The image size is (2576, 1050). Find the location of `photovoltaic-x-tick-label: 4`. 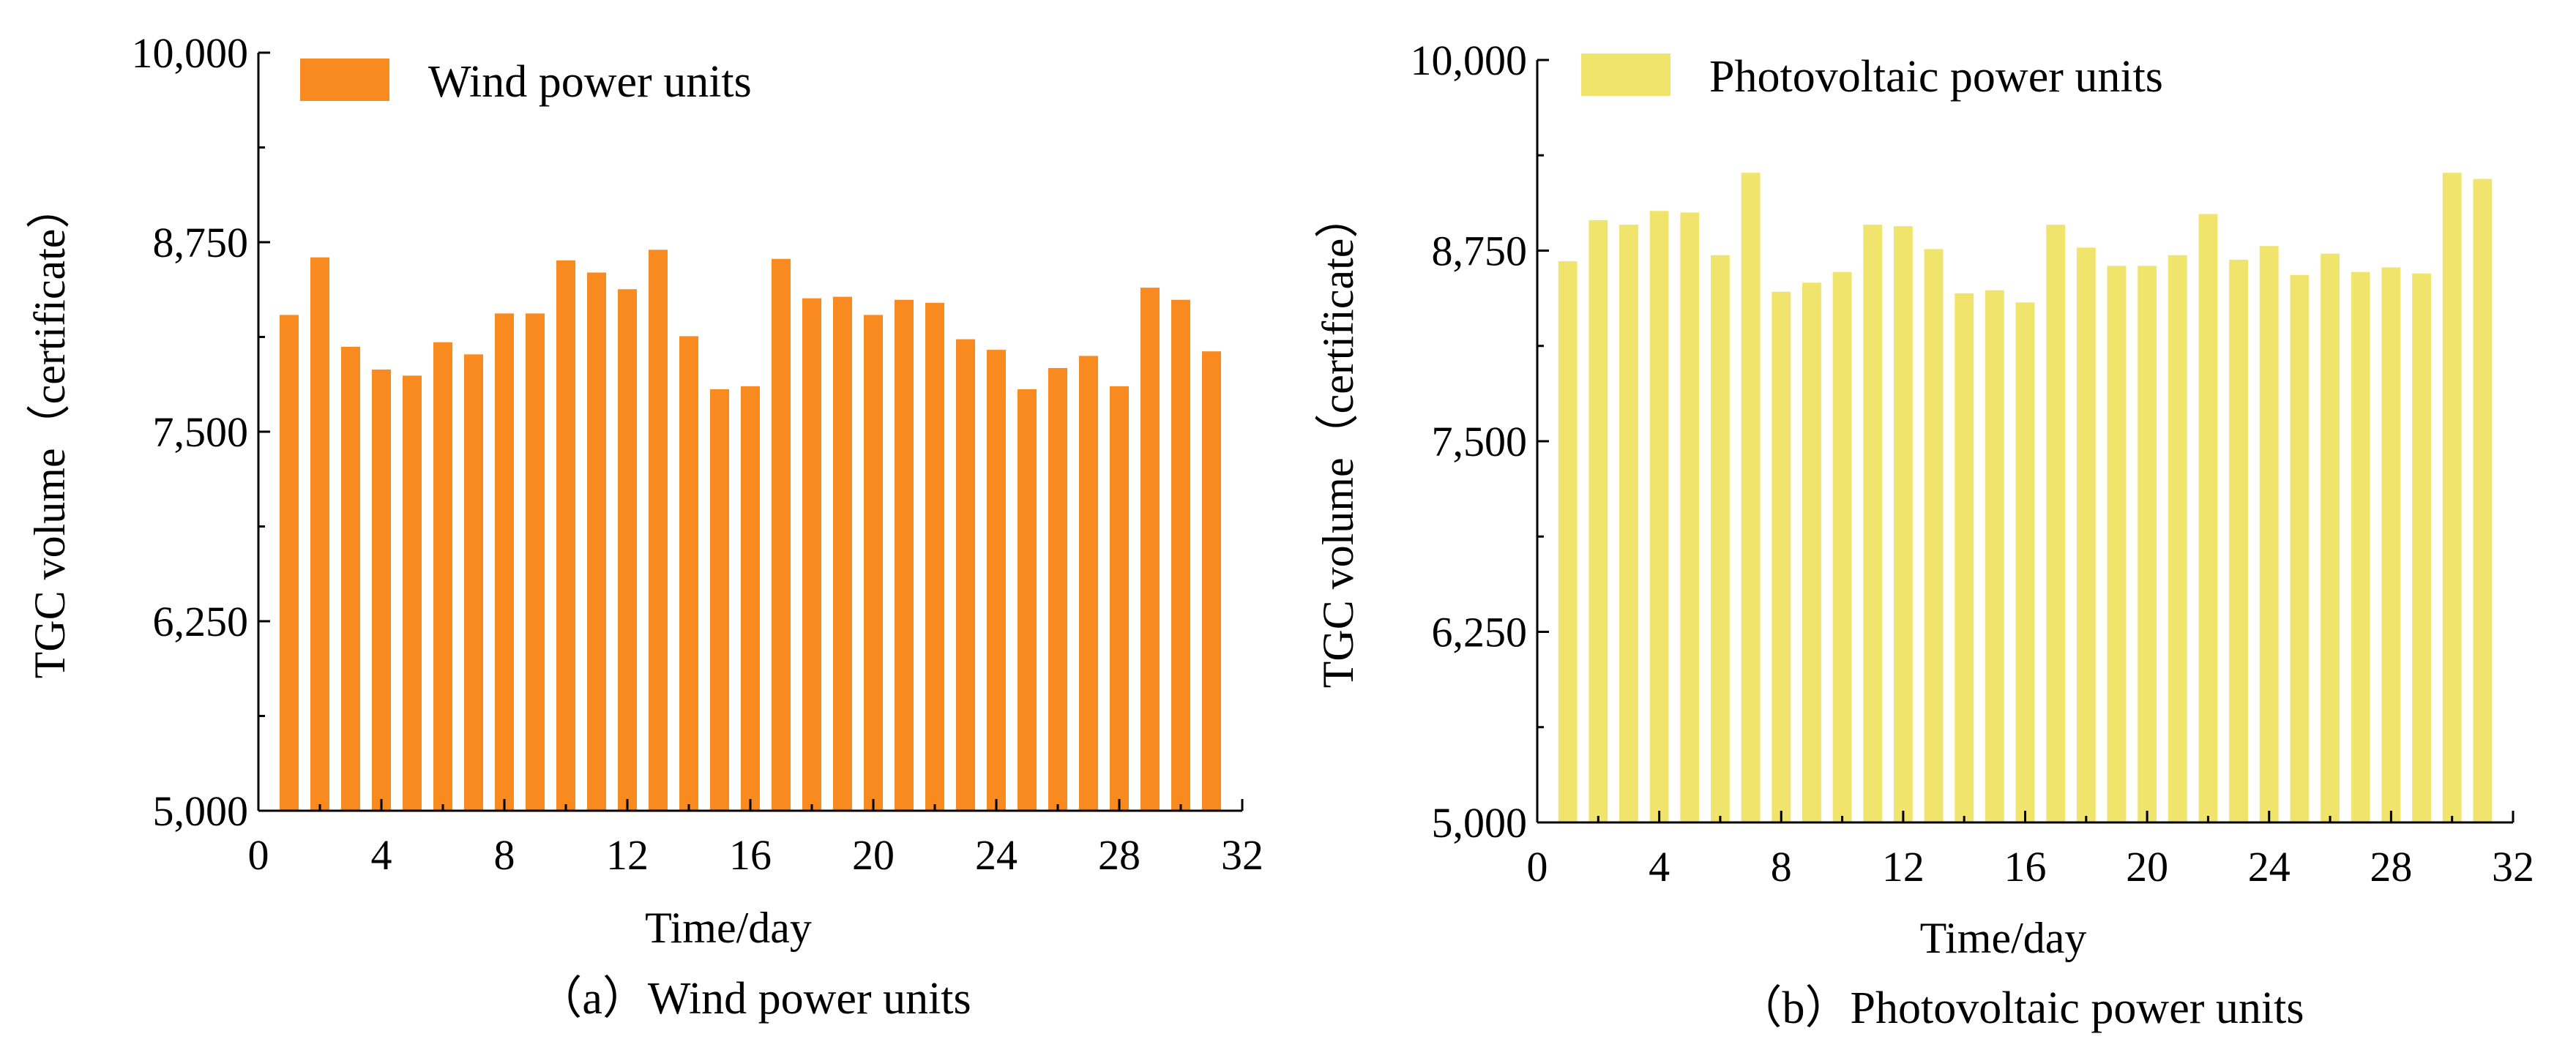

photovoltaic-x-tick-label: 4 is located at coordinates (1659, 866).